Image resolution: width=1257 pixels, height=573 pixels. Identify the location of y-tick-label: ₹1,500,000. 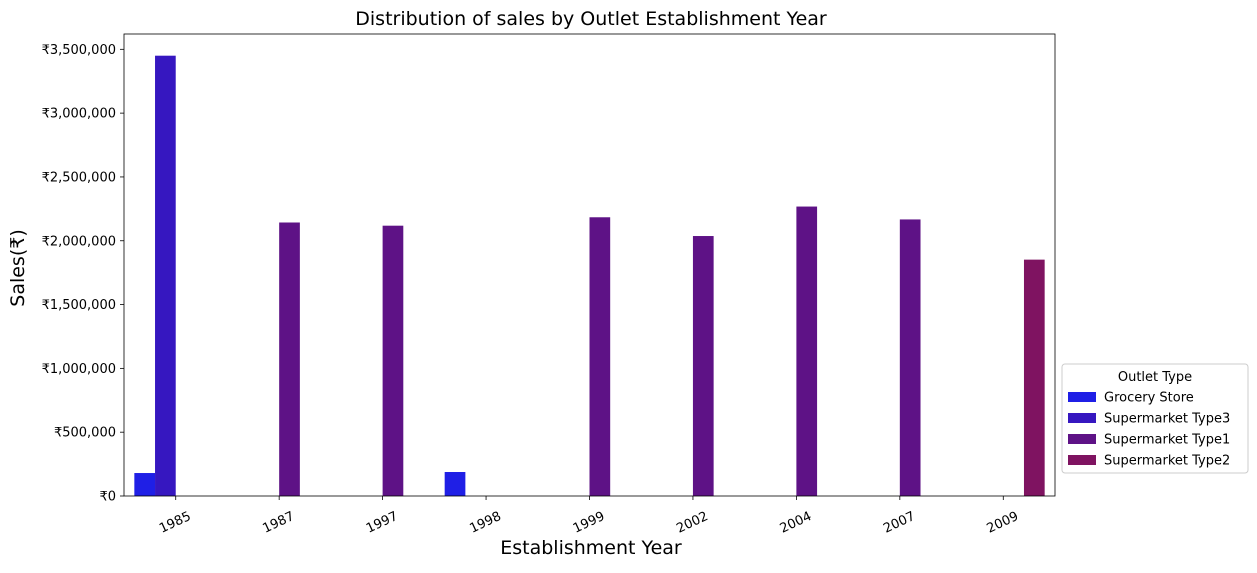
(79, 305).